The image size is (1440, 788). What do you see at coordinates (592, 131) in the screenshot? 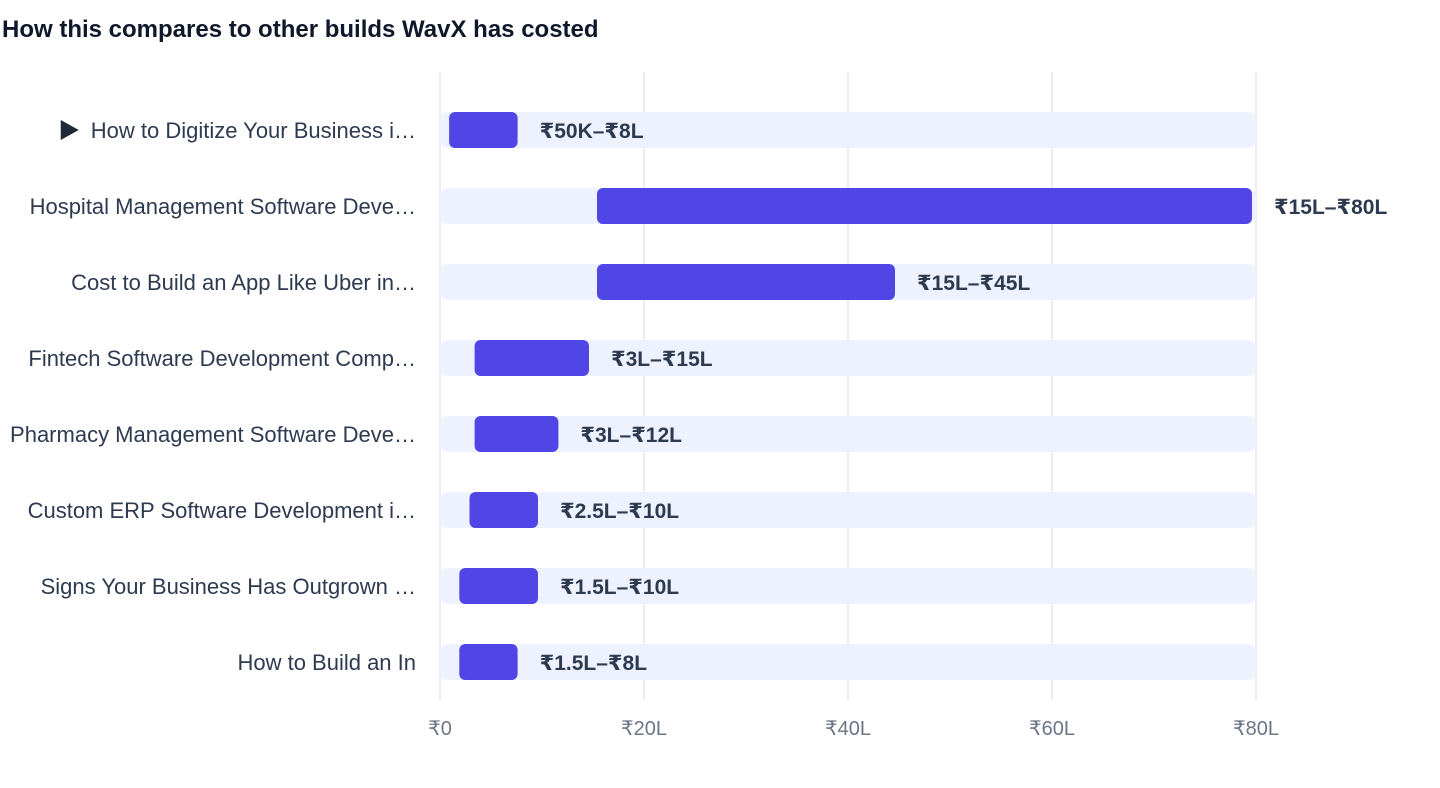
I see `value-label-0: ₹50K–₹8L` at bounding box center [592, 131].